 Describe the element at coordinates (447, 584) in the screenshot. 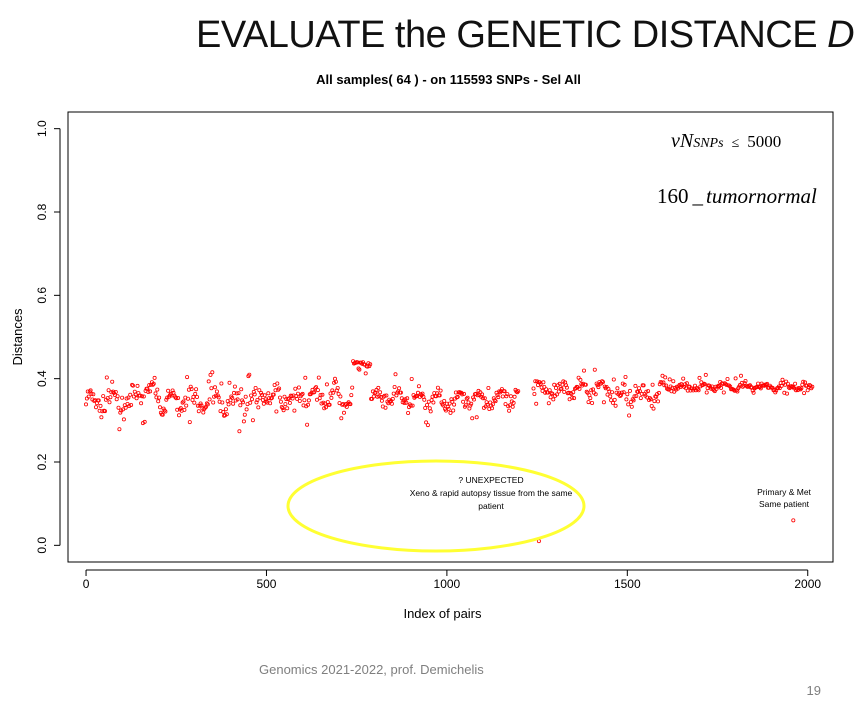

I see `x-tick-label: 1000` at that location.